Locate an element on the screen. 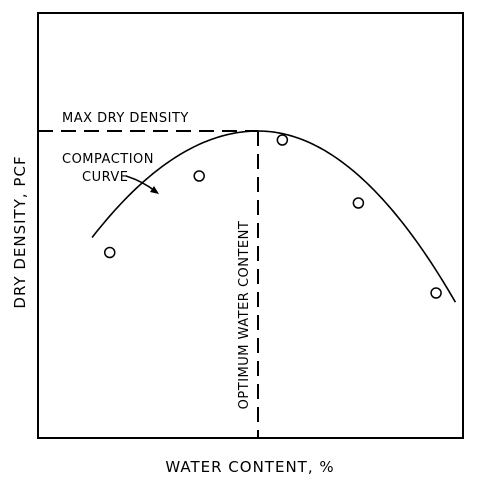 This screenshot has width=480, height=480. max-dry-density-label: MAX DRY DENSITY is located at coordinates (125, 118).